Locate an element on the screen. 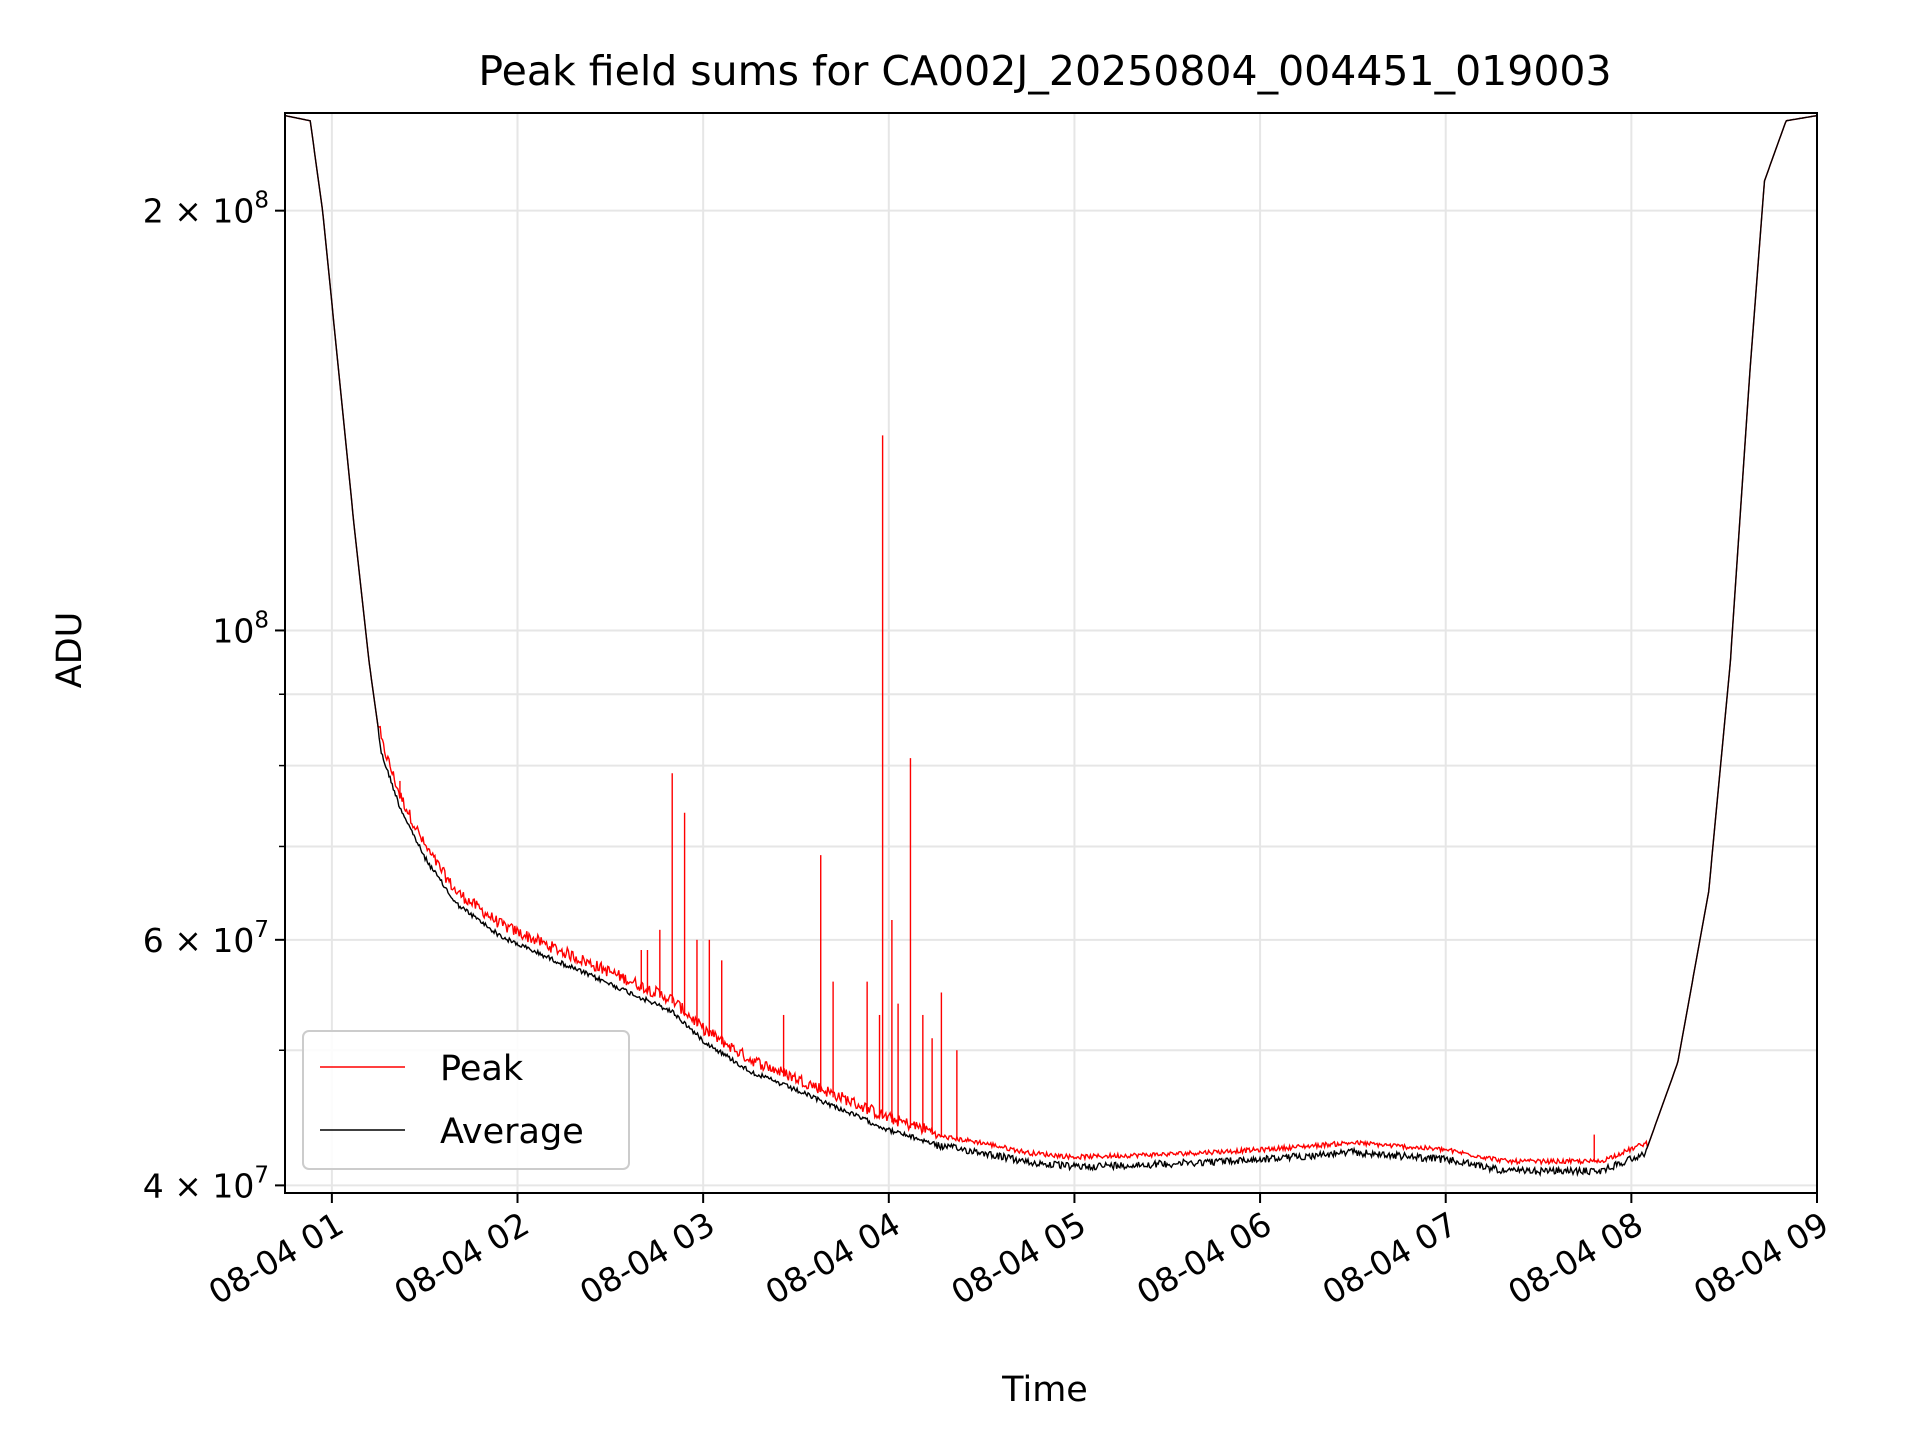 This screenshot has height=1440, width=1920. y-tick-label: 2 × 108 is located at coordinates (206, 209).